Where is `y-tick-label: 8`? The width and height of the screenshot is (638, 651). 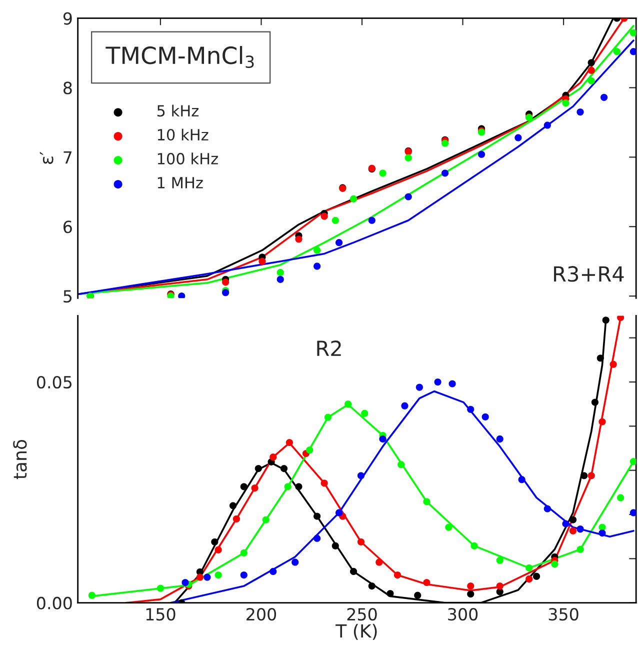 y-tick-label: 8 is located at coordinates (68, 88).